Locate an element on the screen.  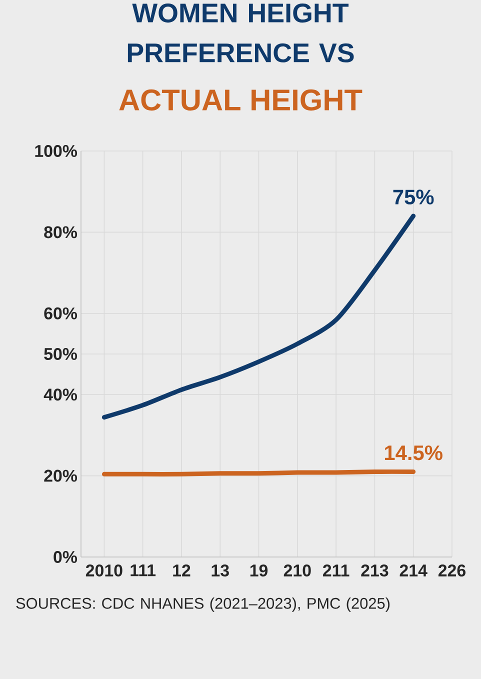
x-tick-label: 111 is located at coordinates (143, 570).